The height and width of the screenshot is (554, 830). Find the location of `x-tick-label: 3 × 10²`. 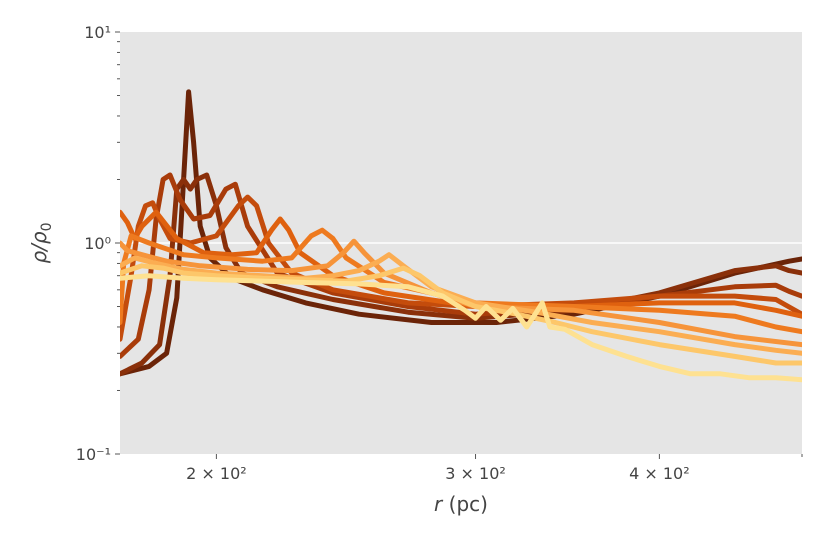

x-tick-label: 3 × 10² is located at coordinates (475, 473).